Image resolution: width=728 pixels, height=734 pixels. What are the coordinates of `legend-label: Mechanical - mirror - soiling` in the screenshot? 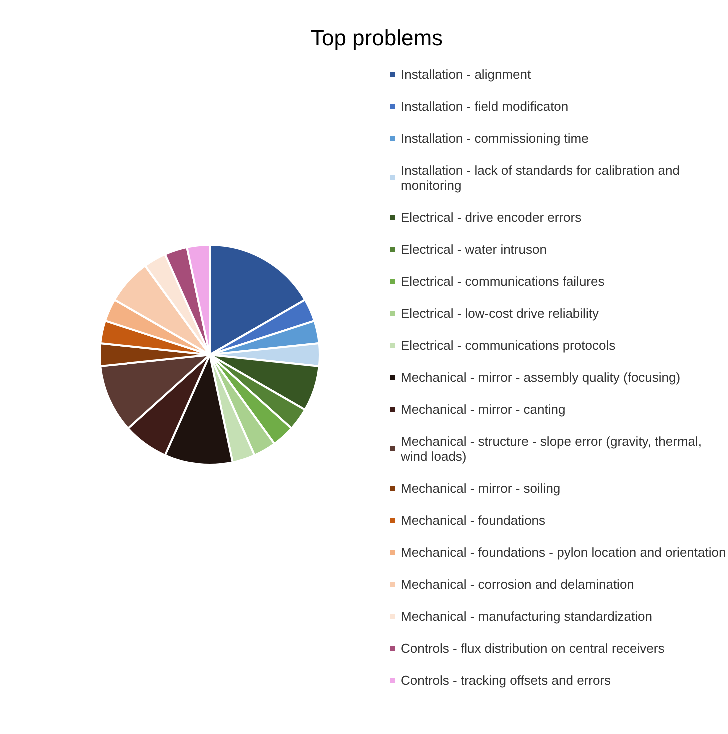 It's located at (481, 488).